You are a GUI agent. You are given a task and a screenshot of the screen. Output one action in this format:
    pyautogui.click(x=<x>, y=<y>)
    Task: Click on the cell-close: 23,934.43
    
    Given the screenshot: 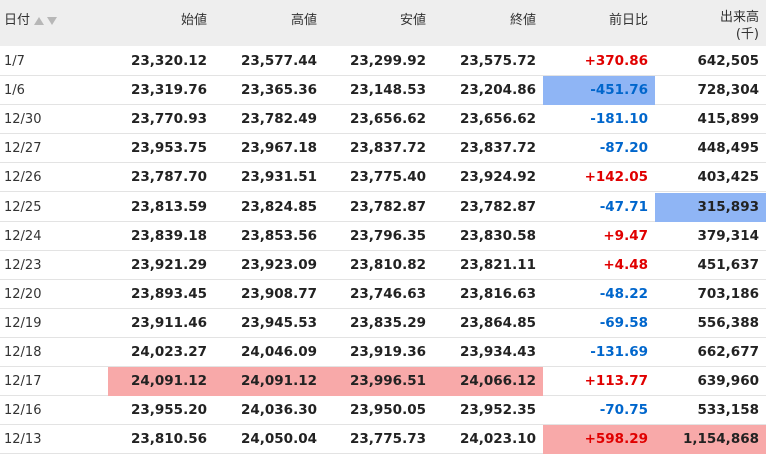 What is the action you would take?
    pyautogui.click(x=497, y=352)
    